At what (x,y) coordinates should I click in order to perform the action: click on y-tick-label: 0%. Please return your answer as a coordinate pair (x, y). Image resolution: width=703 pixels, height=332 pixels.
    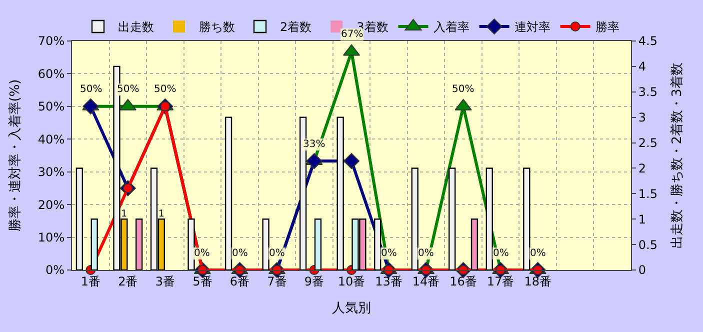
    Looking at the image, I should click on (55, 270).